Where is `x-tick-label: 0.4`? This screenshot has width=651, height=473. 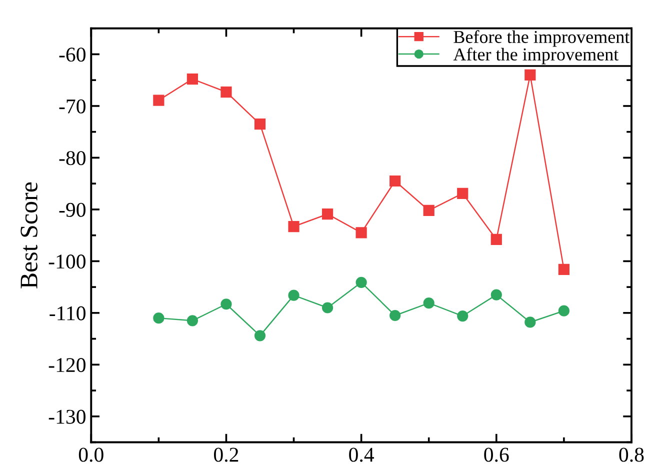
x-tick-label: 0.4 is located at coordinates (361, 455).